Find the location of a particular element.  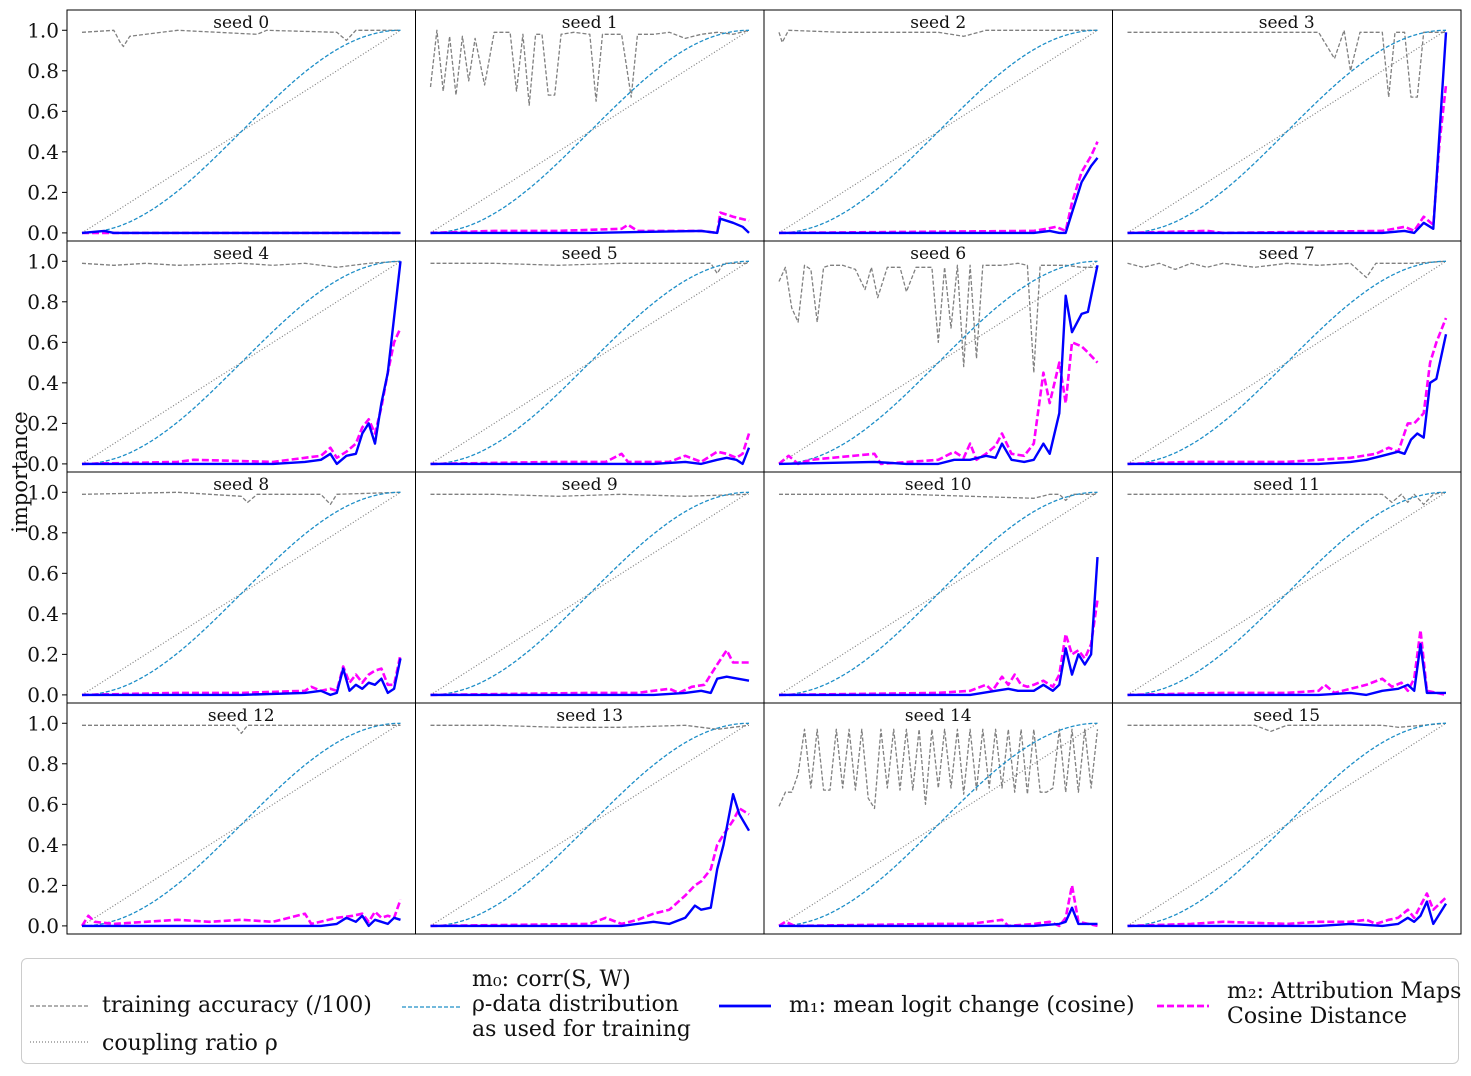

seed-1-m0-line is located at coordinates (590, 131).